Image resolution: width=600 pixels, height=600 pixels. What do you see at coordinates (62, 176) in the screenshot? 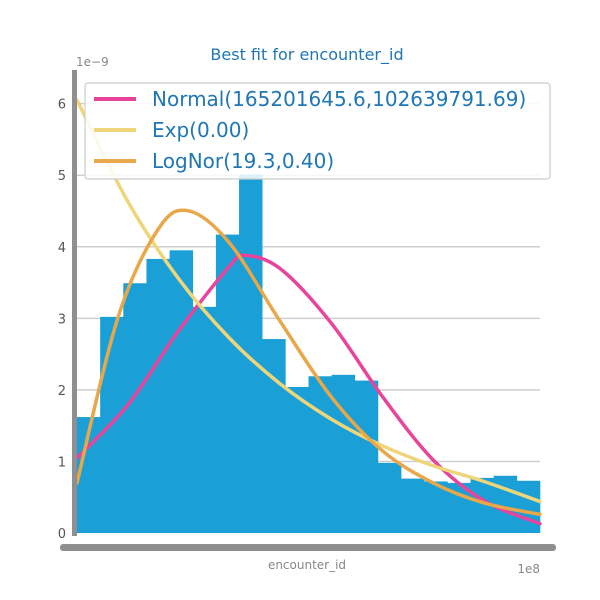
I see `y-tick-label: 5` at bounding box center [62, 176].